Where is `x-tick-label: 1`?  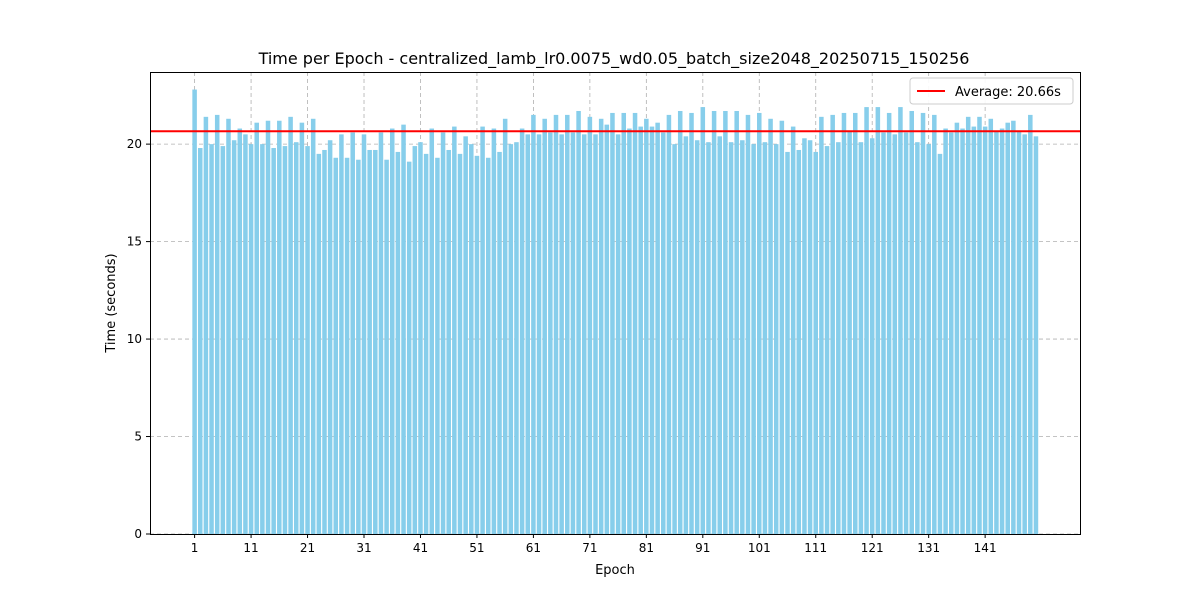
x-tick-label: 1 is located at coordinates (195, 548).